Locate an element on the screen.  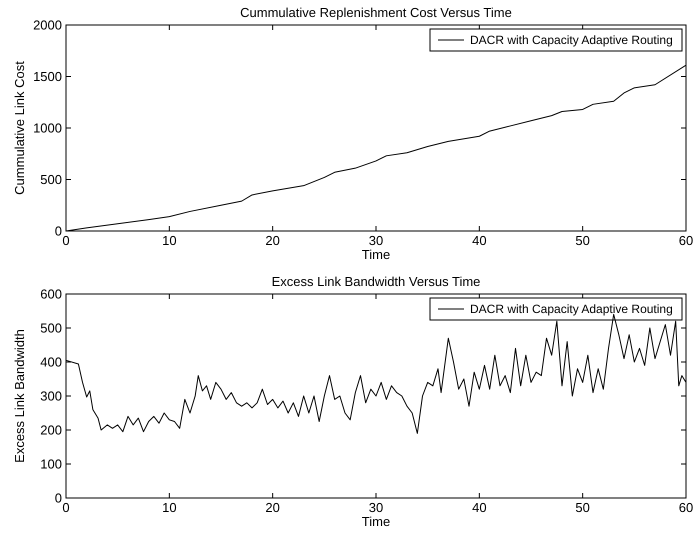
y-tick-label: 300 is located at coordinates (51, 396).